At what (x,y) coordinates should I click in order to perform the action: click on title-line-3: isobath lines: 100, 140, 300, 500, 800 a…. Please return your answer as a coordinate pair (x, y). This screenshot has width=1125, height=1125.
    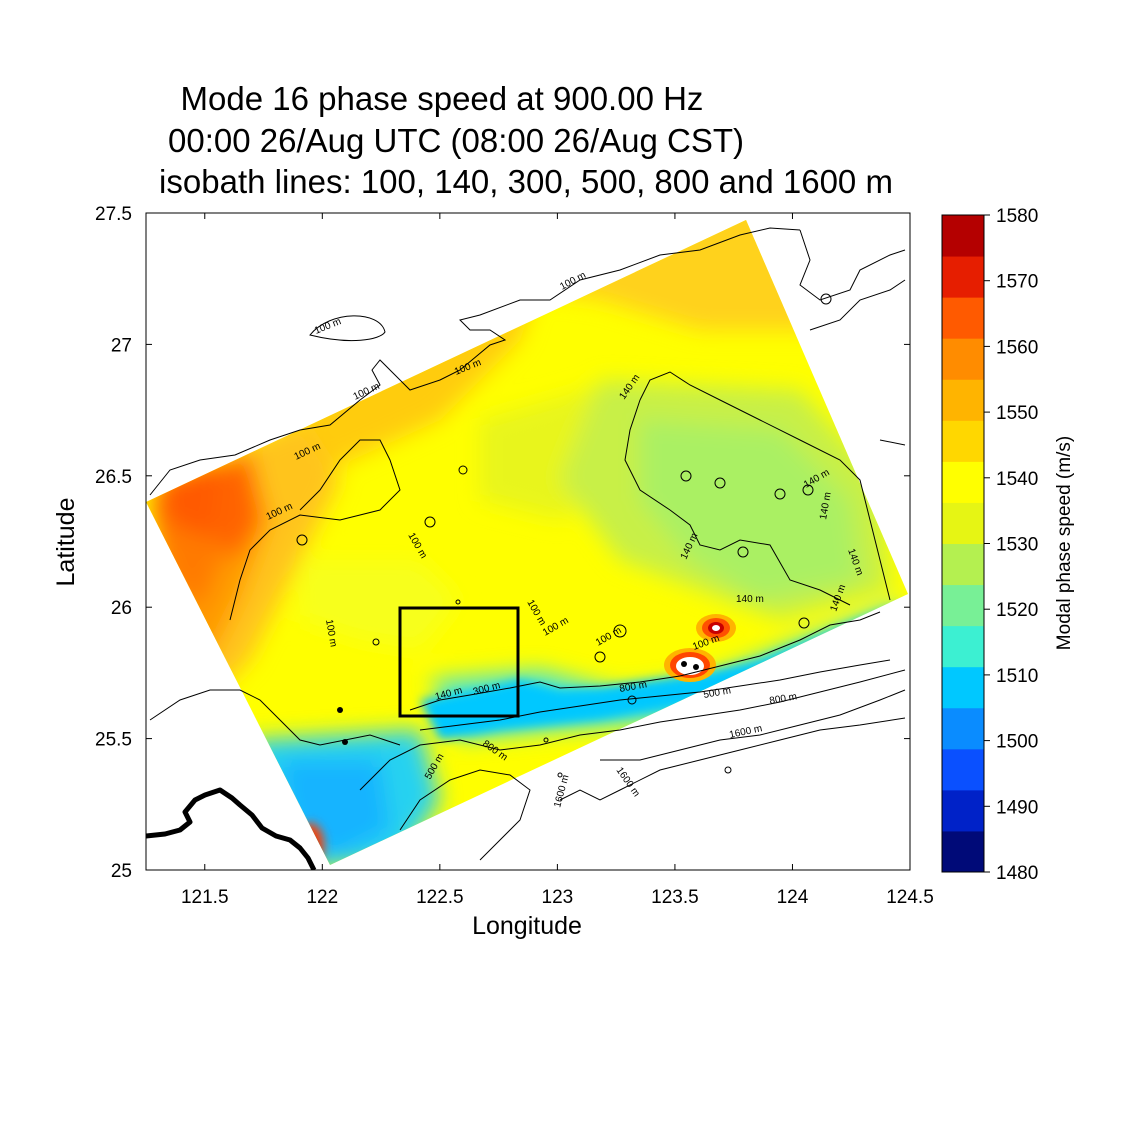
    Looking at the image, I should click on (526, 181).